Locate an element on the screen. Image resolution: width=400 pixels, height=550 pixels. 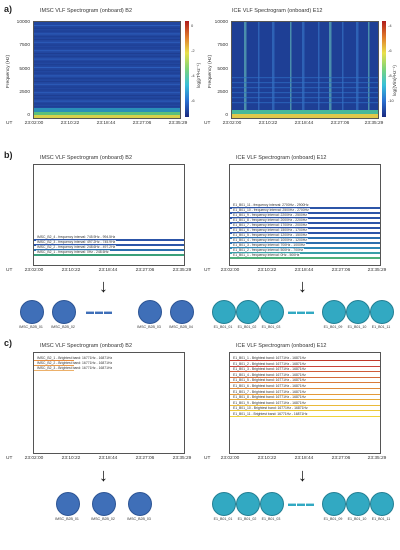
node-label: IMSC_B2B_04 is located at coordinates (181, 327).